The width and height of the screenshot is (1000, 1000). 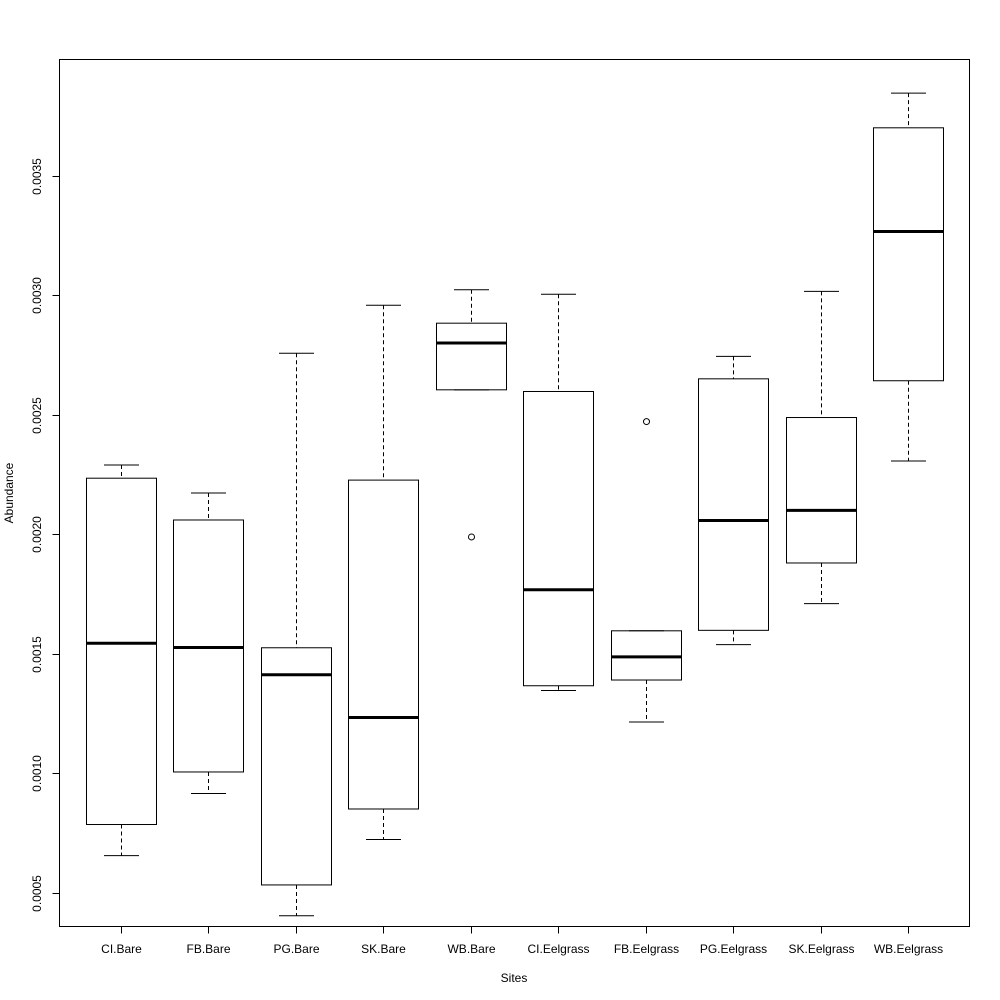 I want to click on y-tick-label: 0.0025, so click(x=37, y=415).